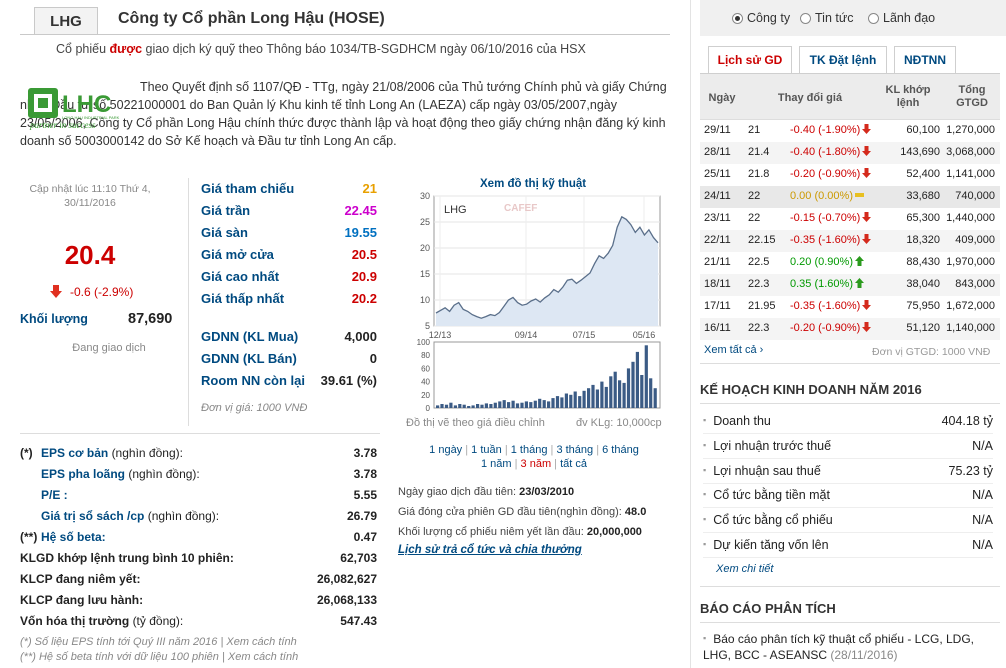 The height and width of the screenshot is (668, 1006). Describe the element at coordinates (348, 380) in the screenshot. I see `foreign-value: 39.61 (%)` at that location.